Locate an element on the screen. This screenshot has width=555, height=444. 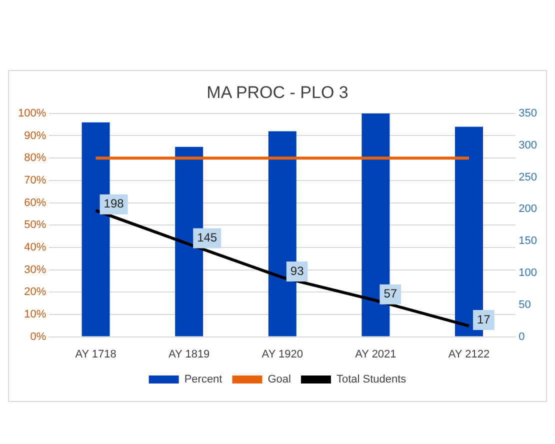
y-tick-label: 90% is located at coordinates (35, 136).